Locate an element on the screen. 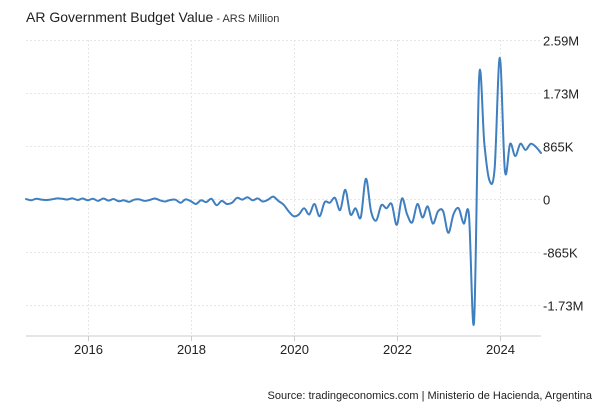  y-tick-label: 1.73M is located at coordinates (561, 94).